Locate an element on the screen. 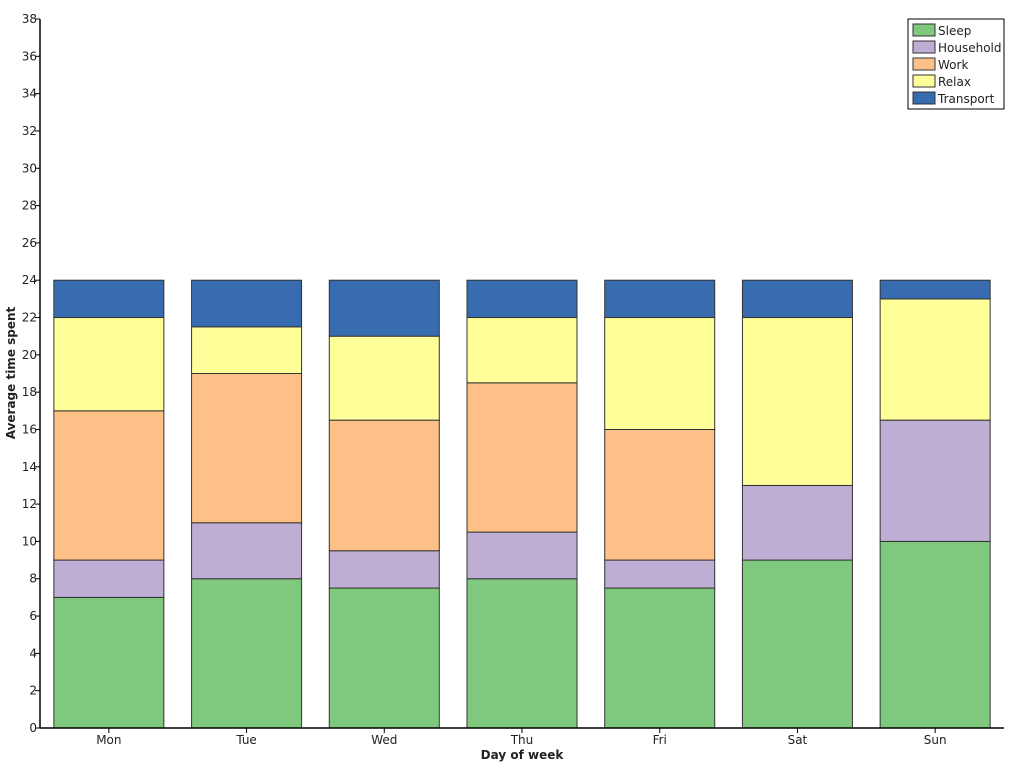  legend: Sleep Household Work Relax Transport is located at coordinates (956, 64).